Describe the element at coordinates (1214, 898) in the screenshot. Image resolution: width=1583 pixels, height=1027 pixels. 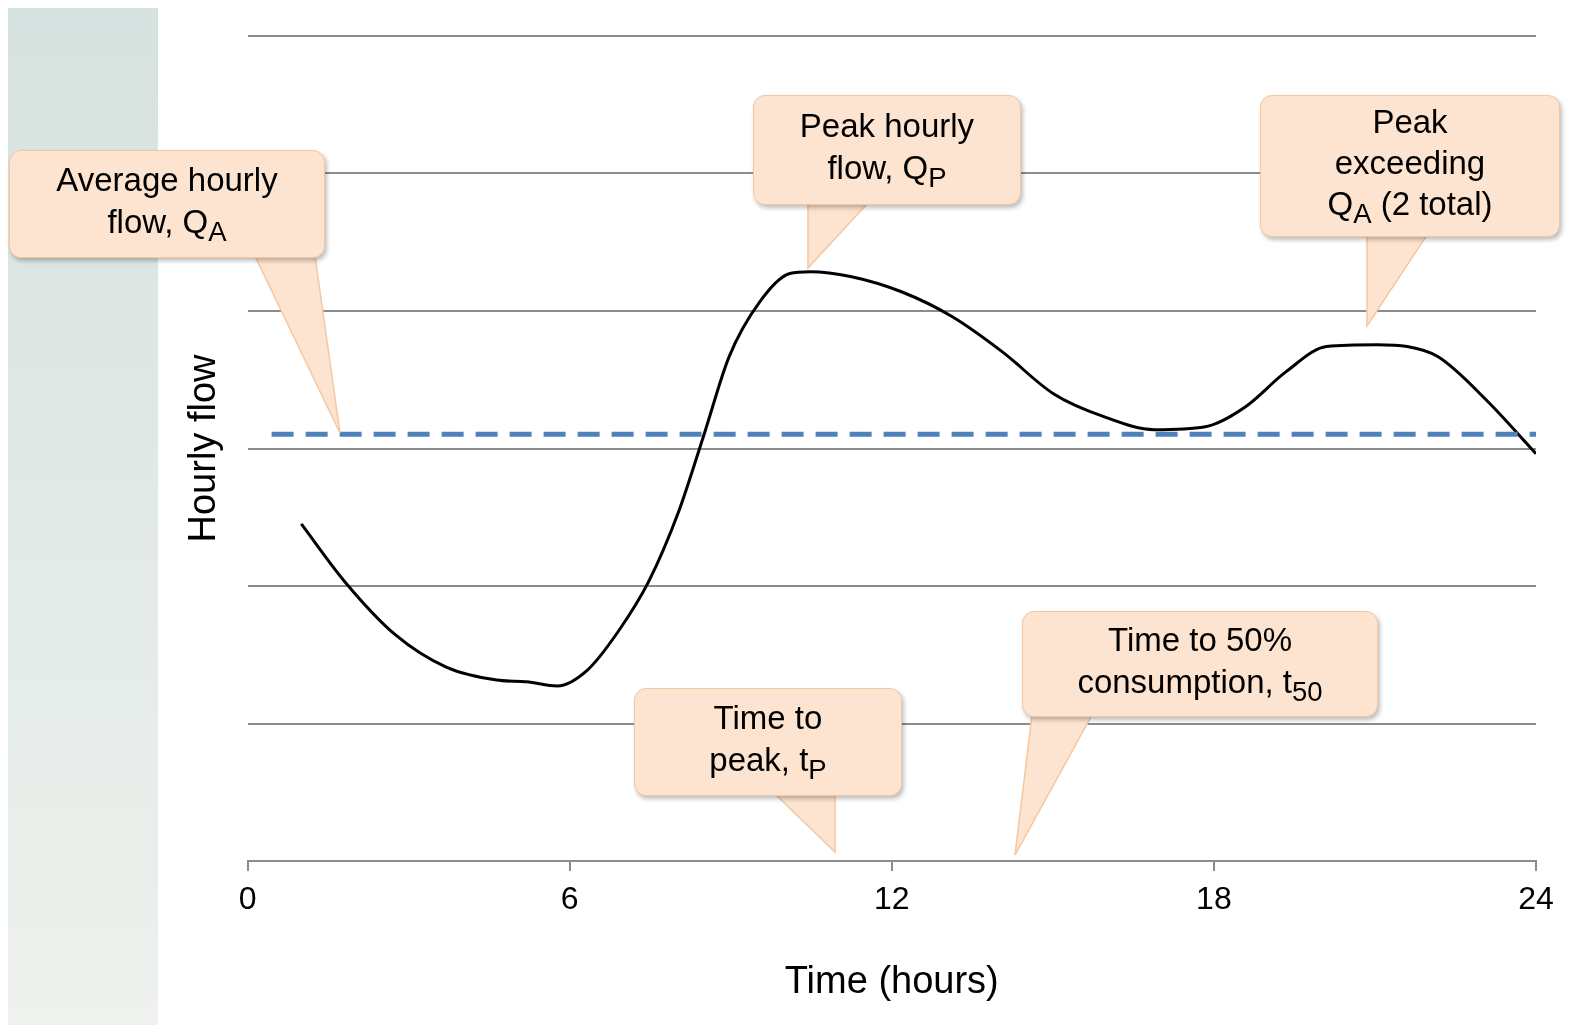
I see `x-tick-label: 18` at that location.